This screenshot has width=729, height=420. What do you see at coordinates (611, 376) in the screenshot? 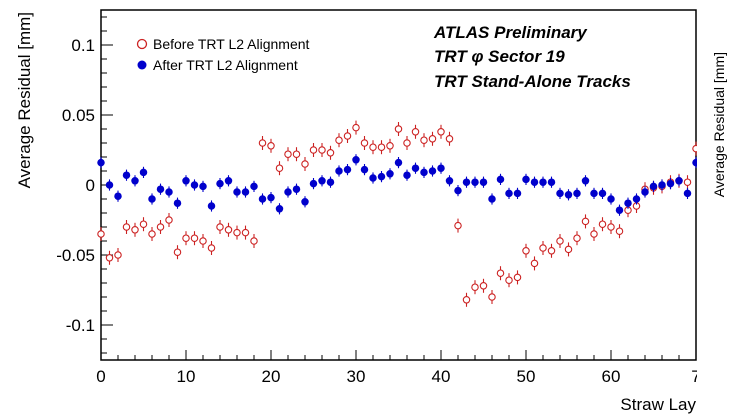
I see `x-tick-label: 60` at bounding box center [611, 376].